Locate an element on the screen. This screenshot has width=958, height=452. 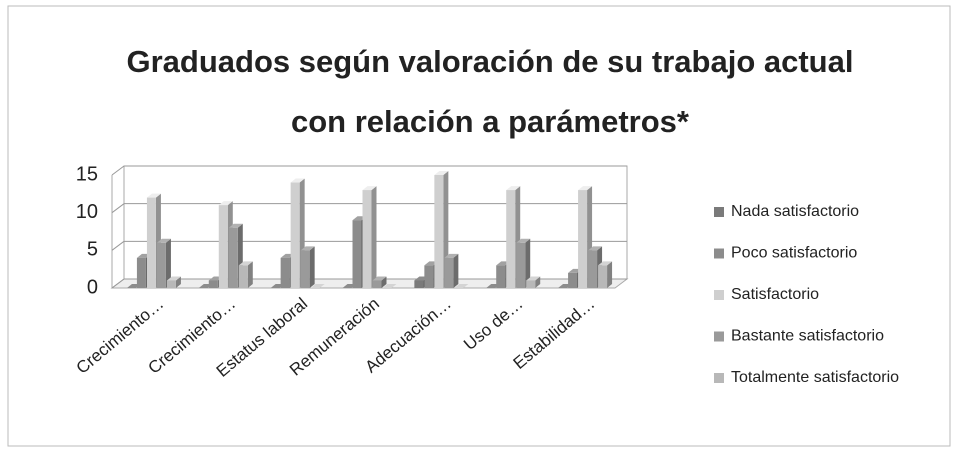
legend-label: Bastante satisfactorio is located at coordinates (807, 336).